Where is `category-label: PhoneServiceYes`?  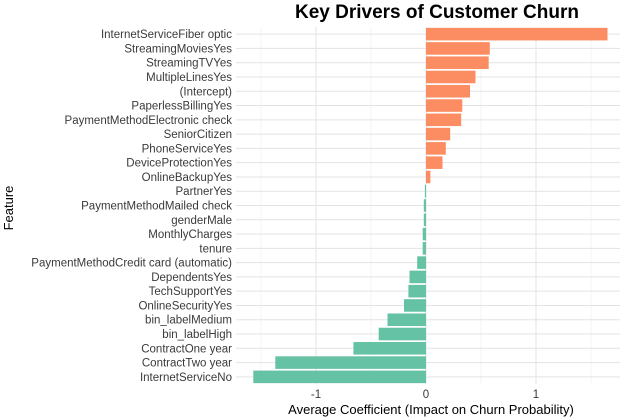 category-label: PhoneServiceYes is located at coordinates (187, 149).